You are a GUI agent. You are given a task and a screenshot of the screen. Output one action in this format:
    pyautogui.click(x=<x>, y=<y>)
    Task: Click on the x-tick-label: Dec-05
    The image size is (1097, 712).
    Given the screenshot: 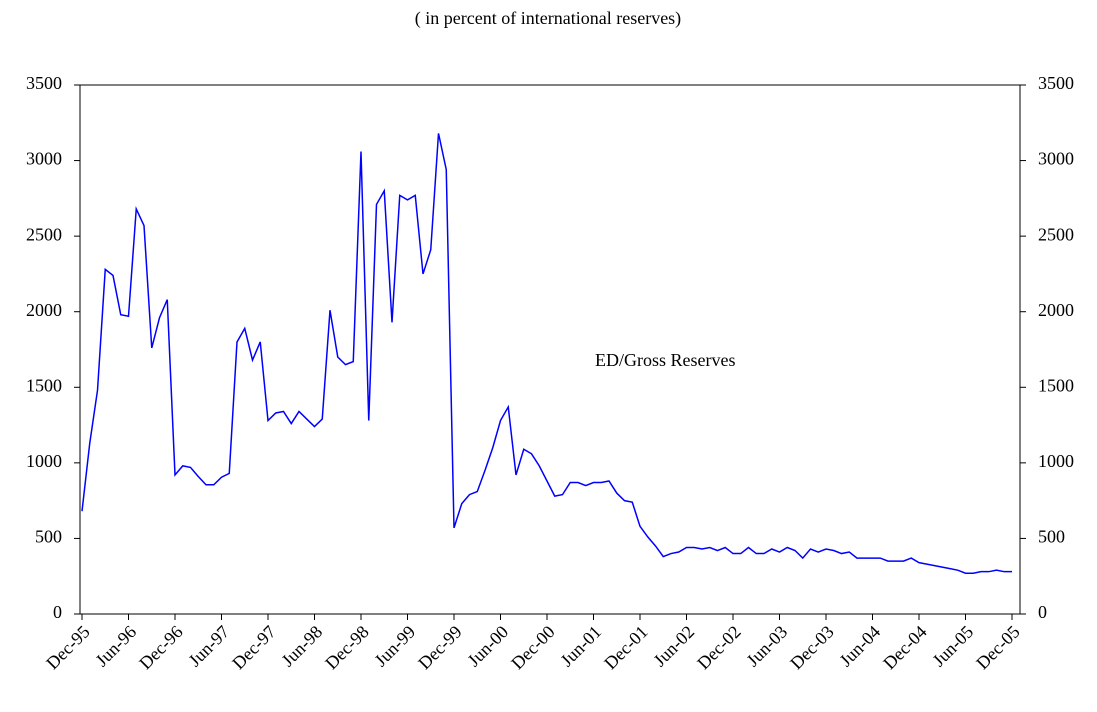 What is the action you would take?
    pyautogui.click(x=998, y=648)
    